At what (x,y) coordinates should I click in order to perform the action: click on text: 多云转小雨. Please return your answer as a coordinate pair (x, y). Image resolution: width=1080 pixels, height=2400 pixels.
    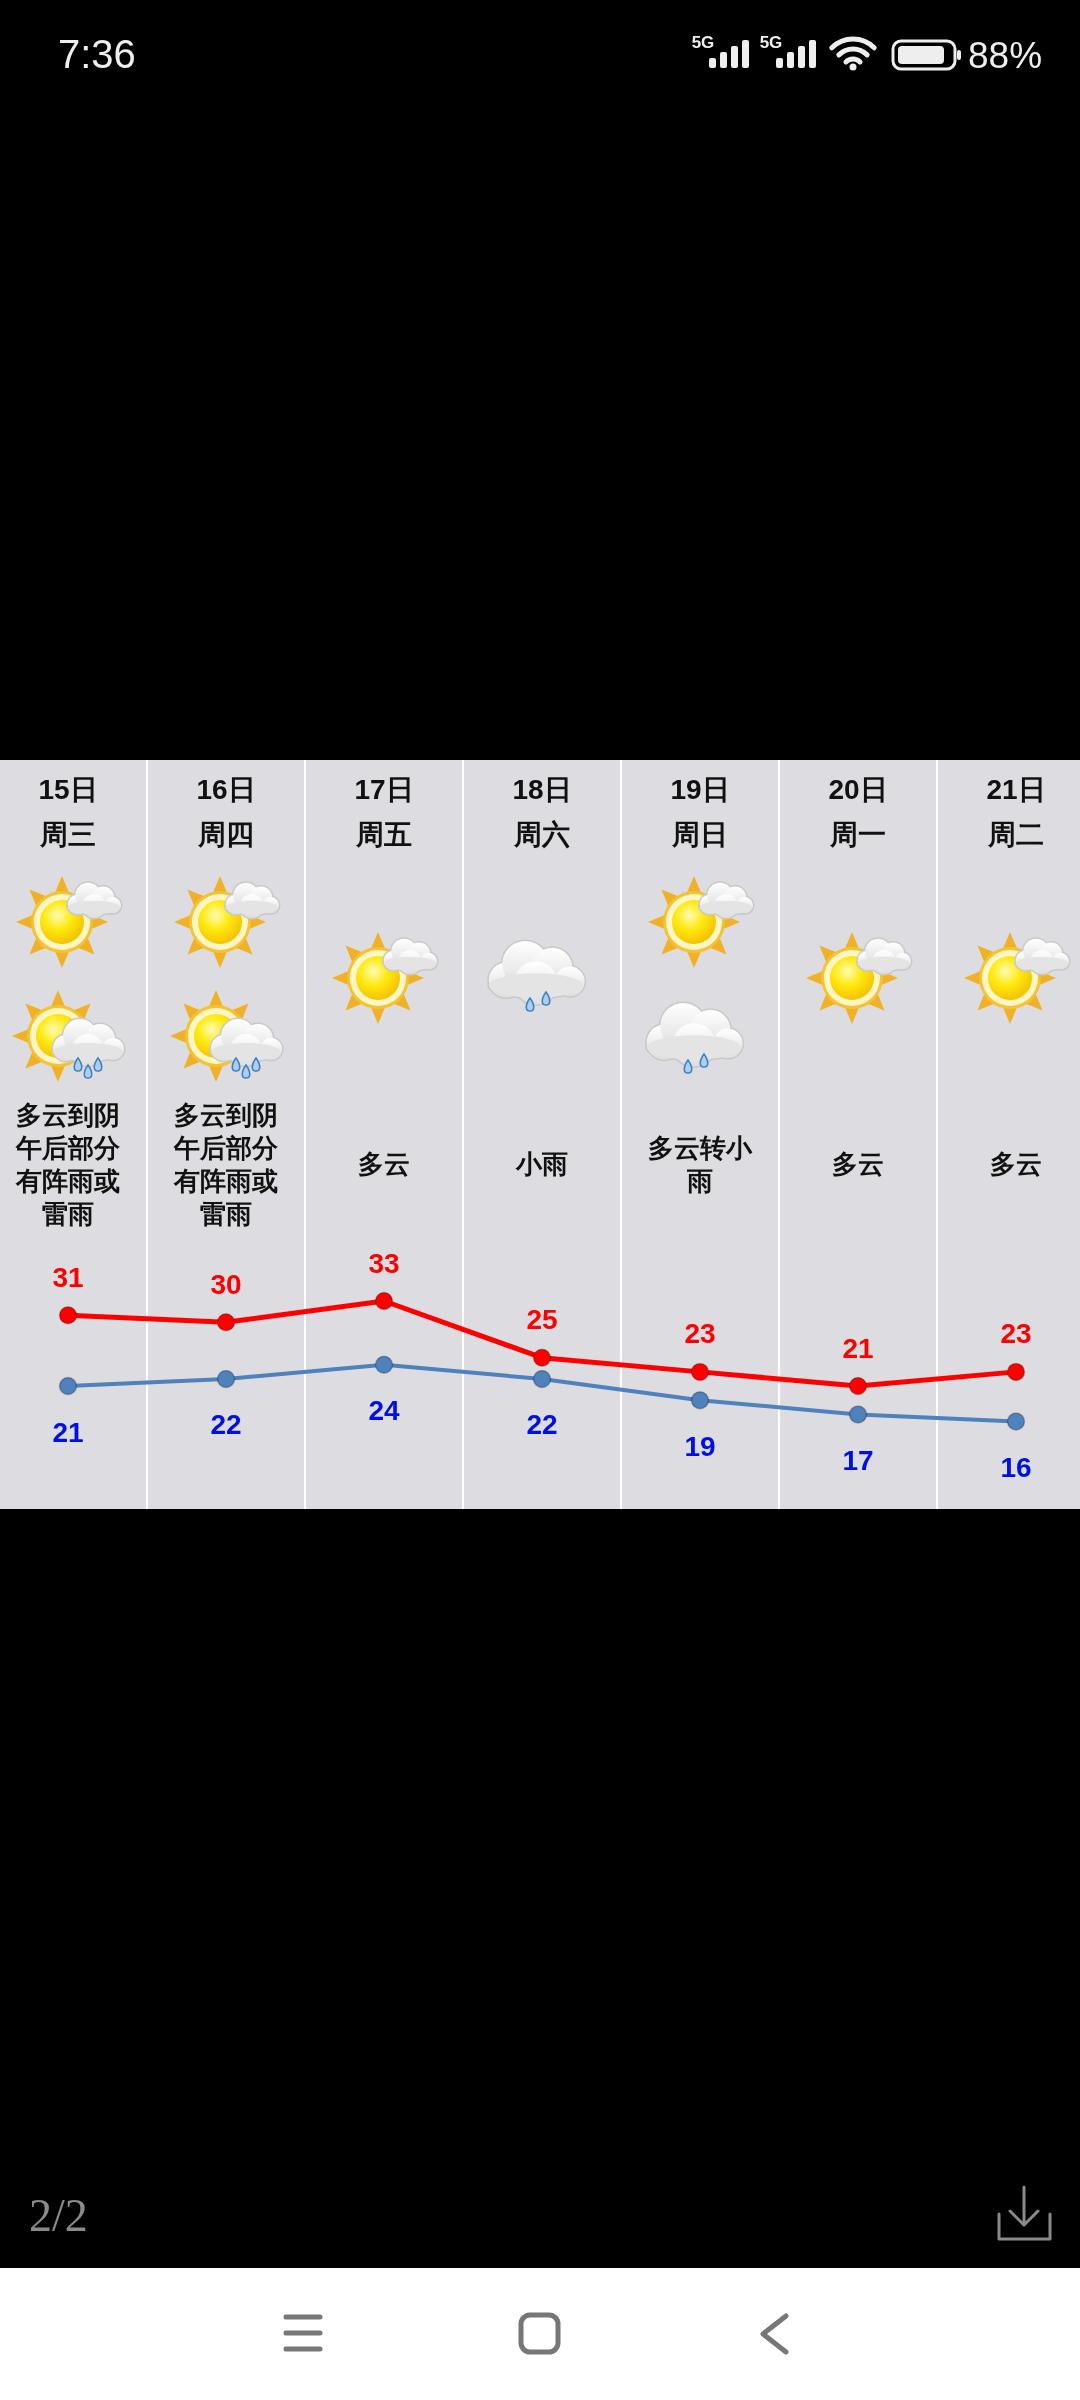
    Looking at the image, I should click on (700, 1164).